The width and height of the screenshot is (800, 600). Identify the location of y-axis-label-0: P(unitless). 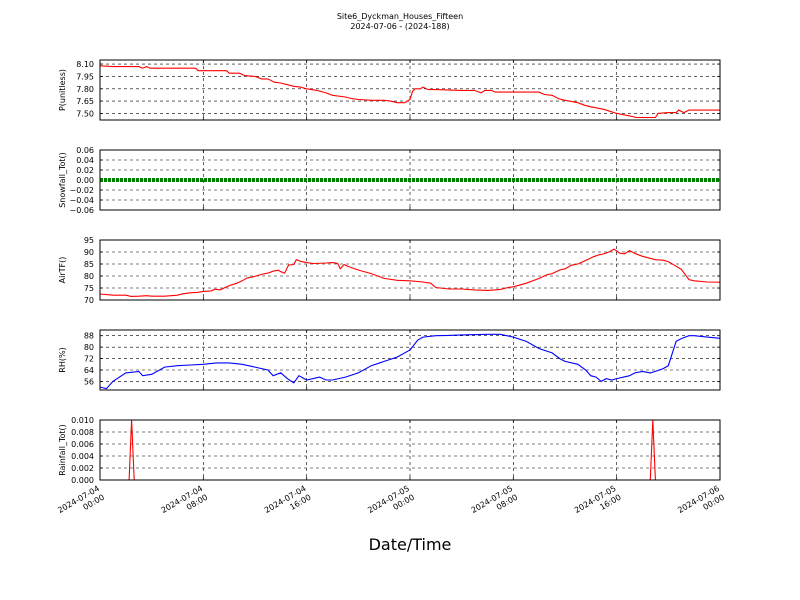
(62, 90).